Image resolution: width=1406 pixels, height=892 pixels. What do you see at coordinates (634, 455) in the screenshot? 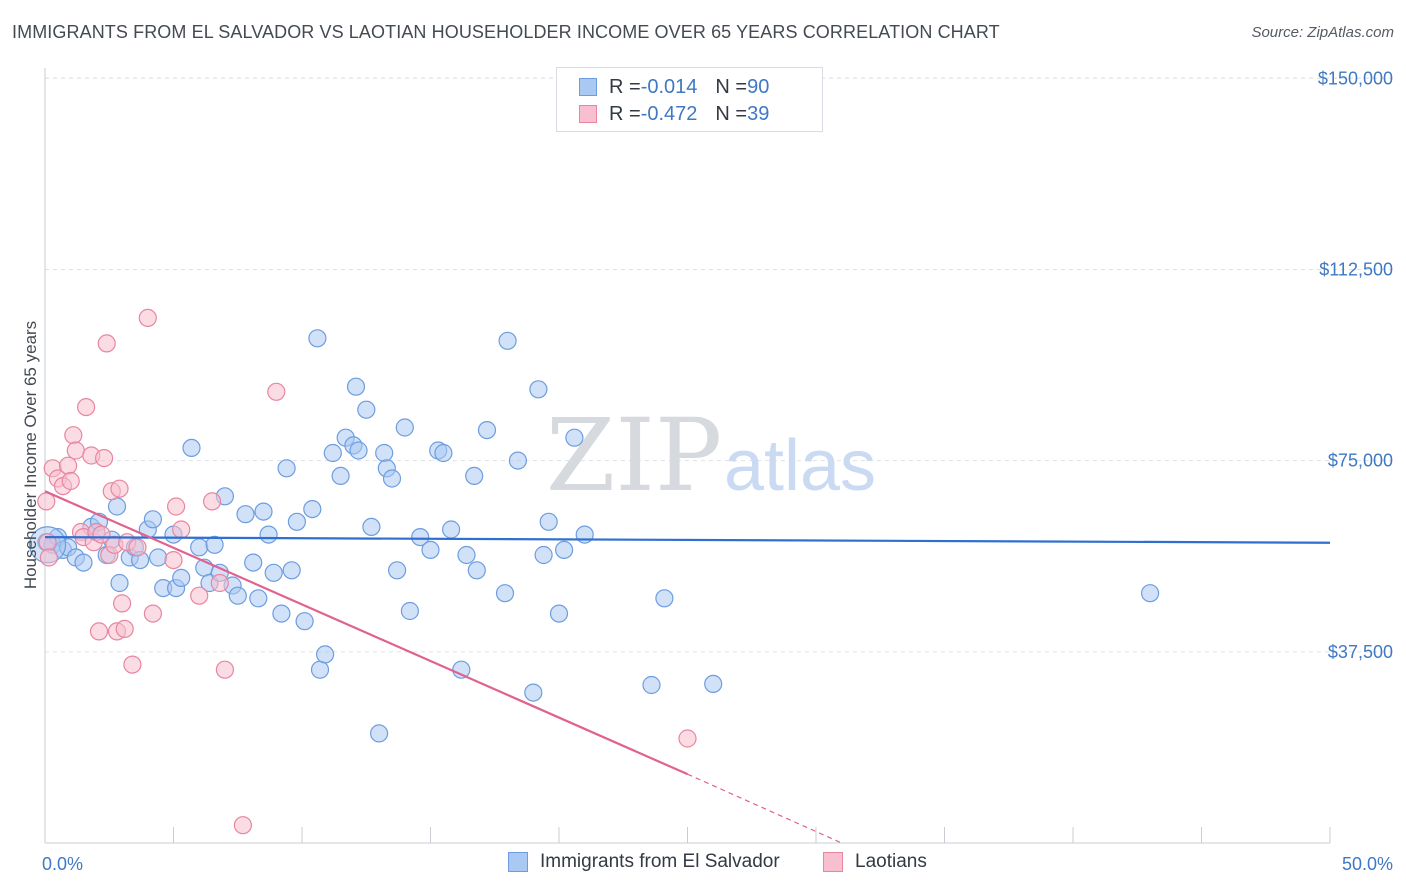
I see `watermark-zip: ZIP` at bounding box center [634, 455].